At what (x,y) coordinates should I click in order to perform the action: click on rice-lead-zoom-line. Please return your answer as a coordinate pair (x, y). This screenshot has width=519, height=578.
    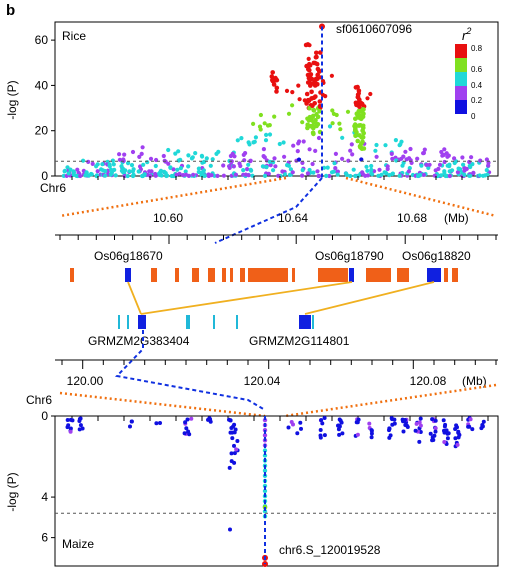
    Looking at the image, I should click on (268, 210).